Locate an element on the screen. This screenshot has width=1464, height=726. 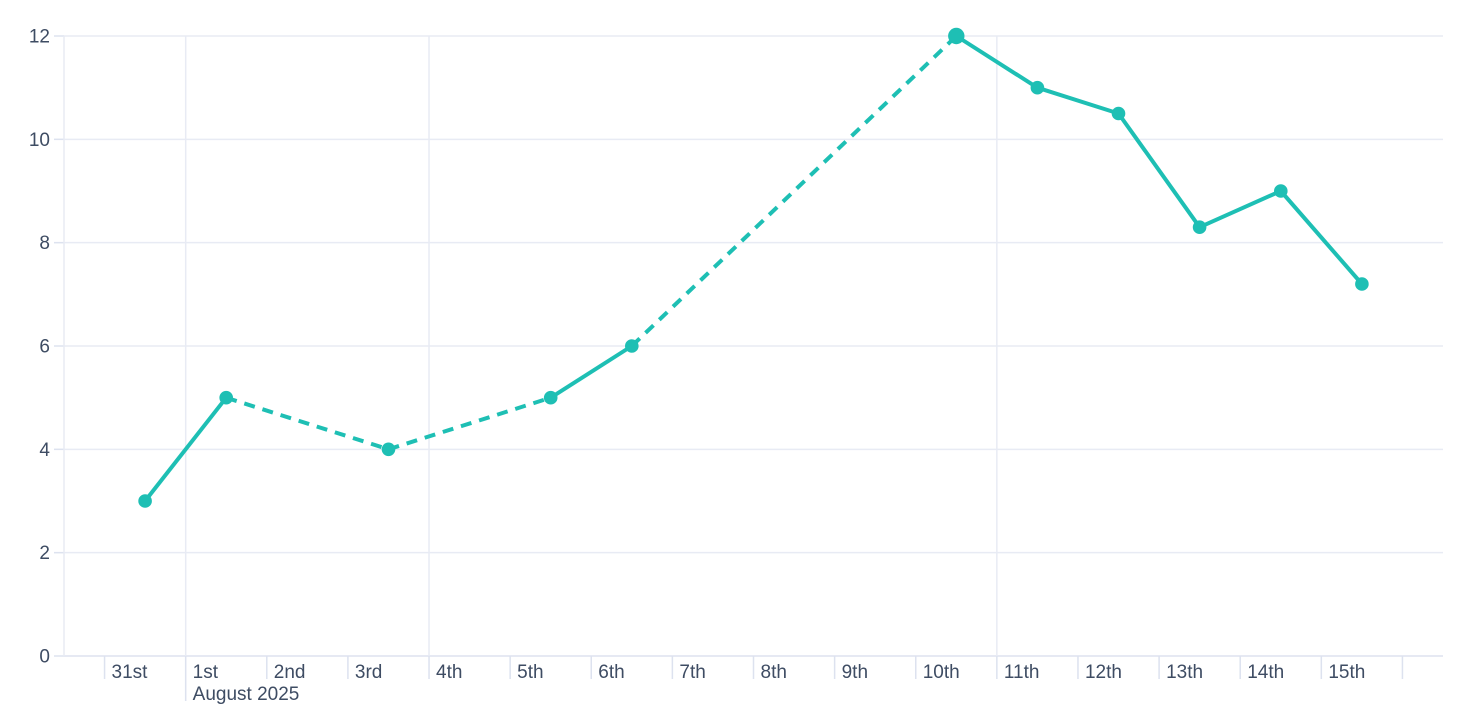
data-point-11th is located at coordinates (1037, 87).